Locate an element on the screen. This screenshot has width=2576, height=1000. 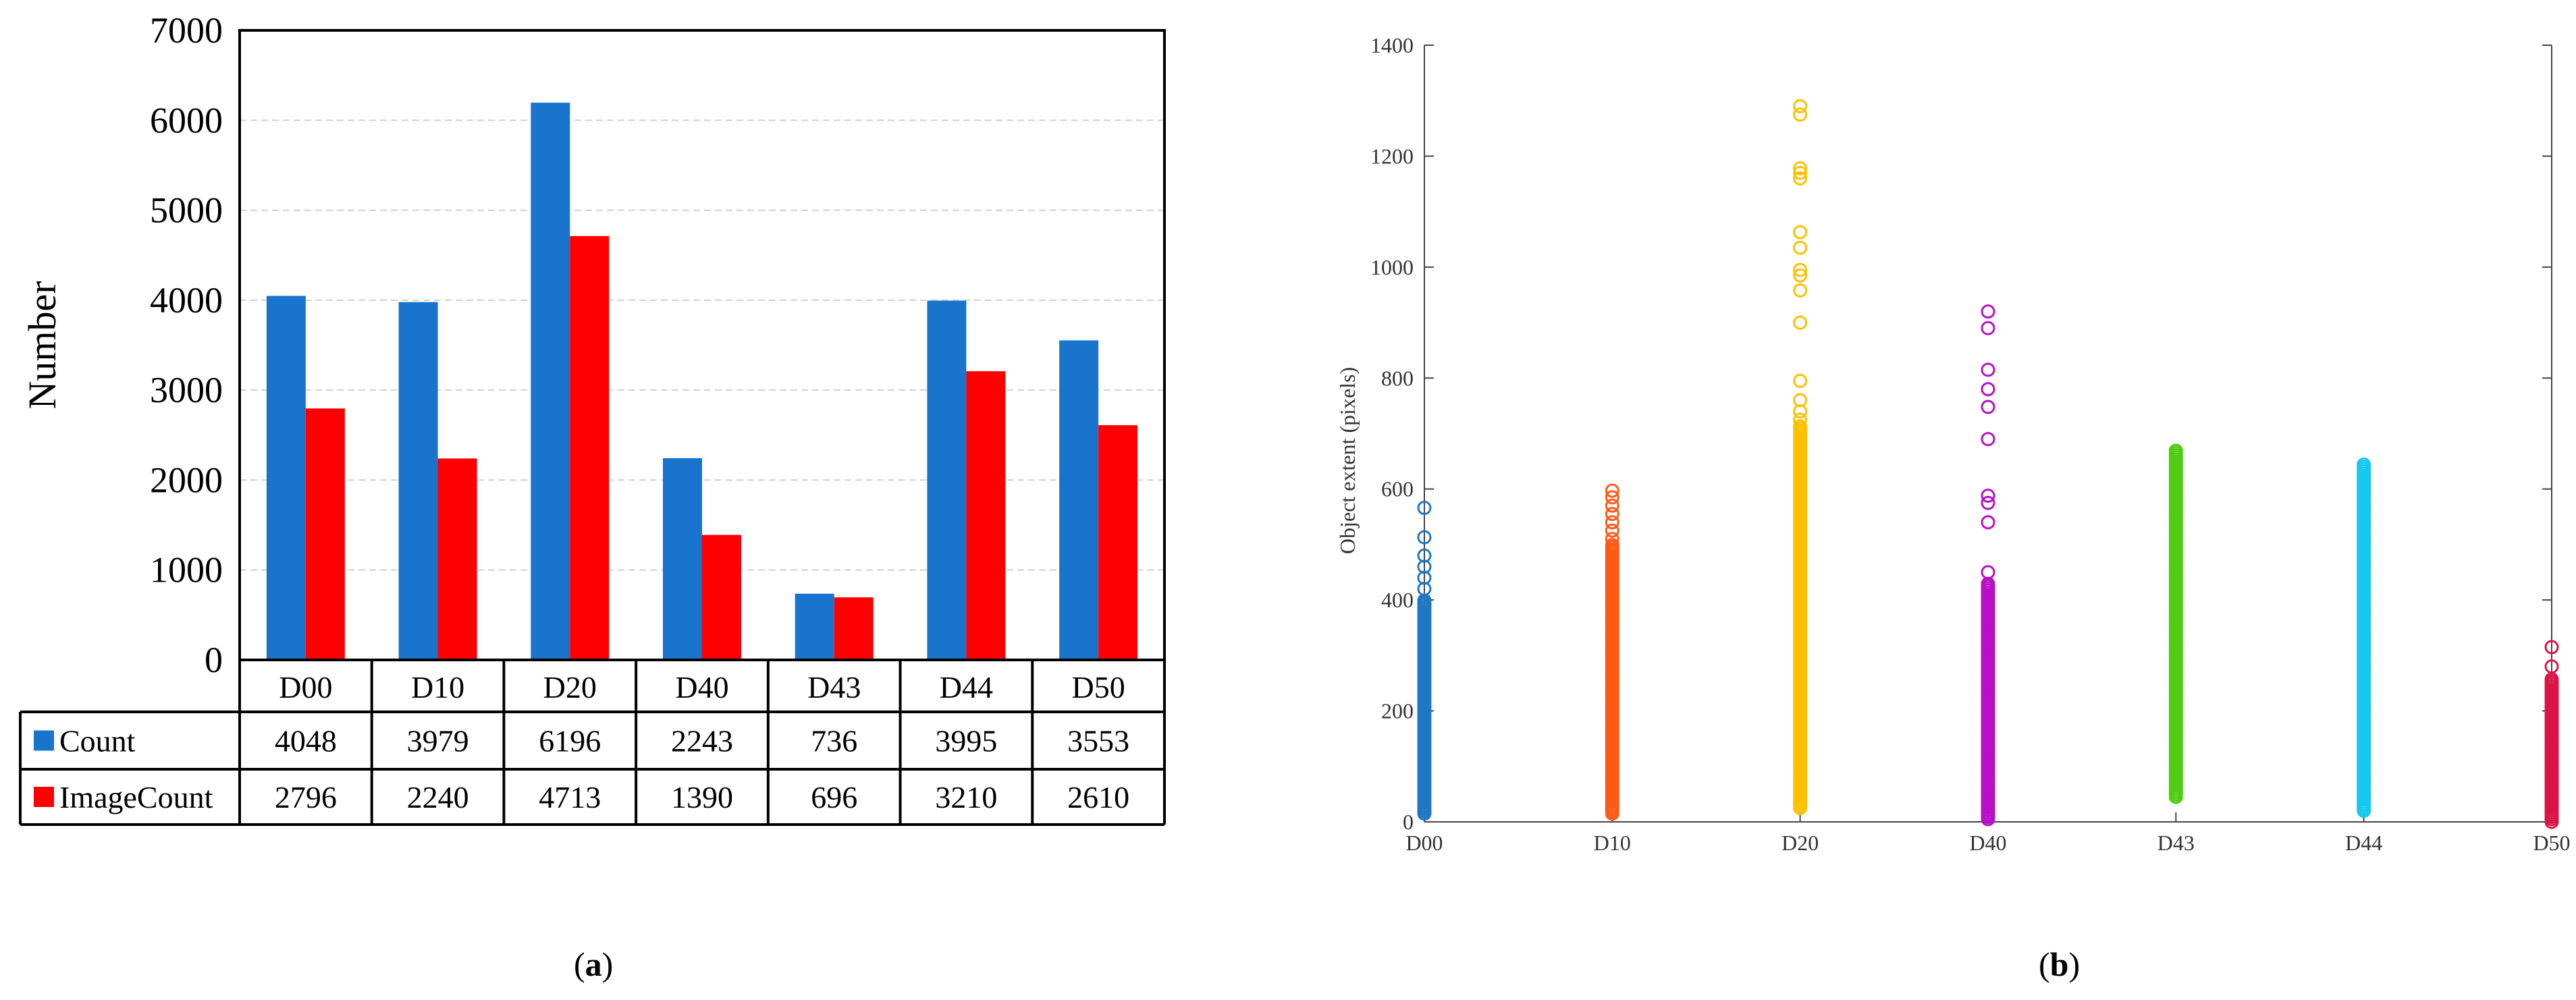
series-D43 is located at coordinates (2175, 624).